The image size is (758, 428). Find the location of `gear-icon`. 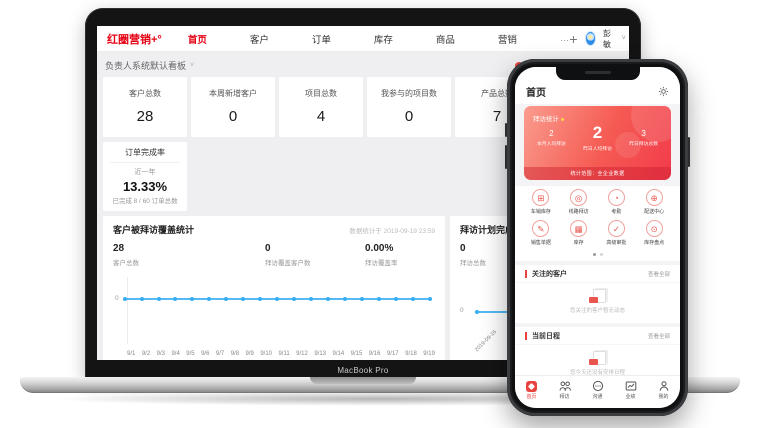

gear-icon is located at coordinates (663, 91).